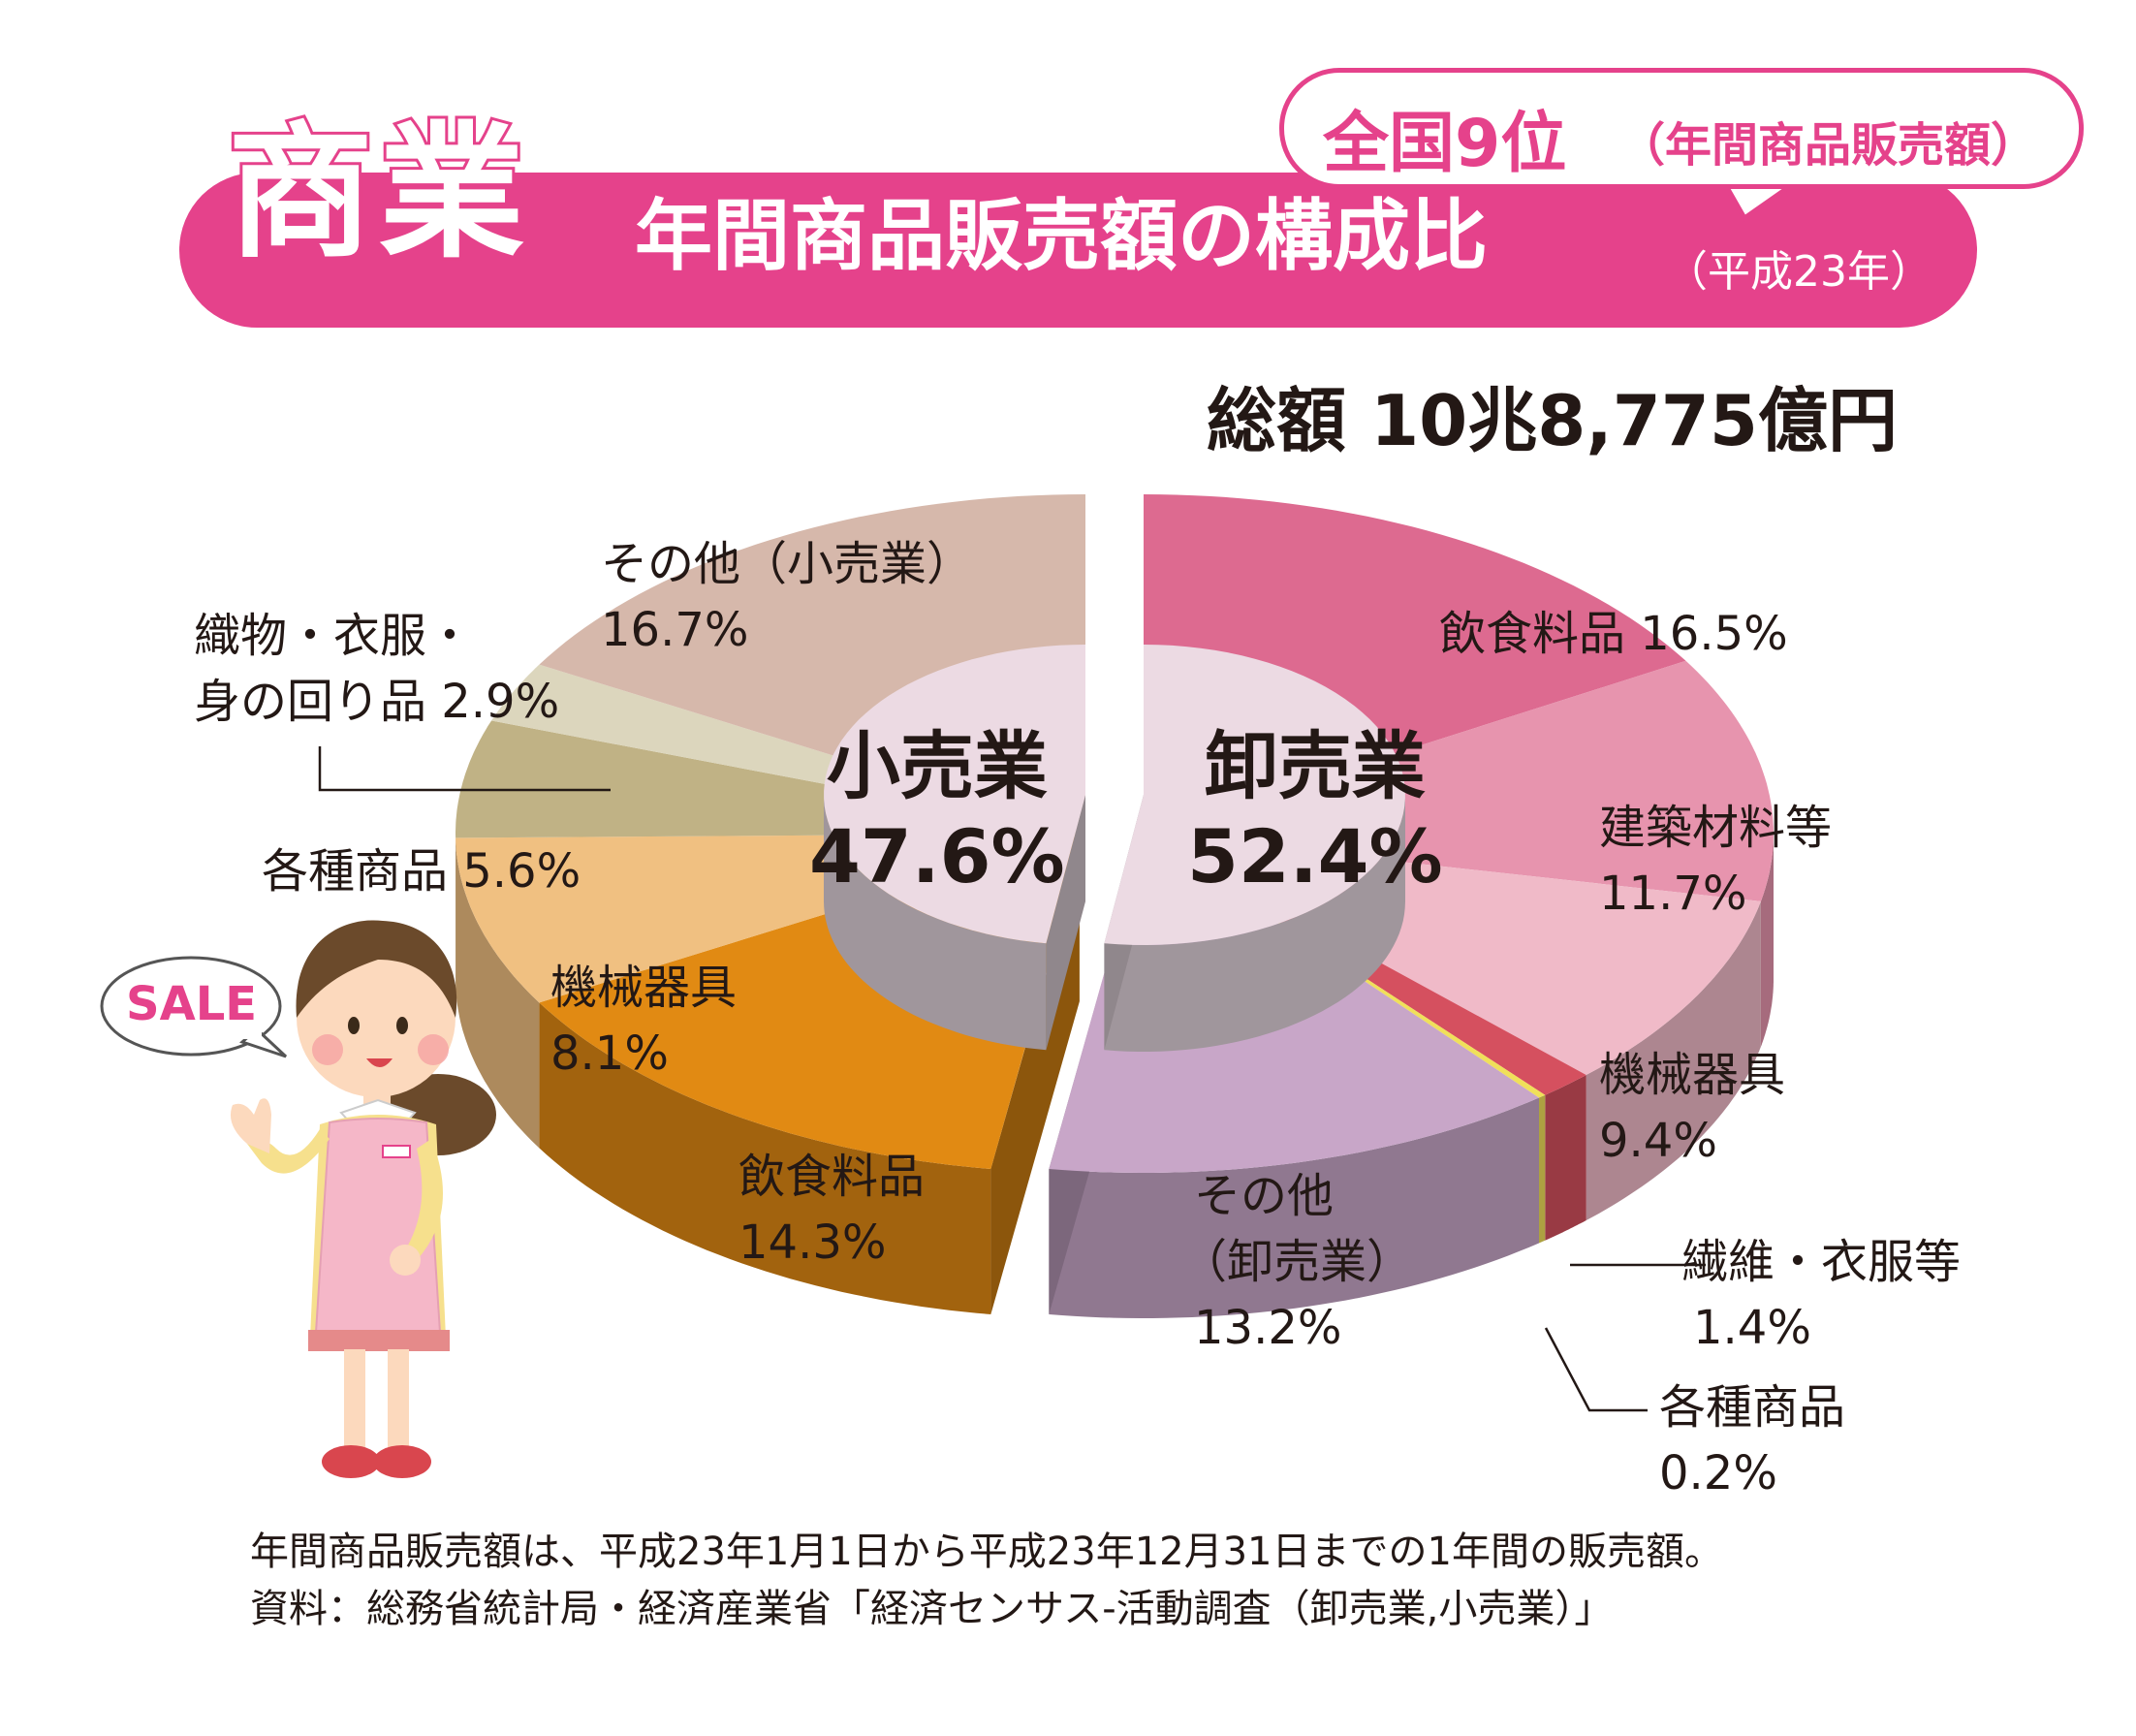  I want to click on label-wholesale-other-value: 13.2%, so click(1268, 1328).